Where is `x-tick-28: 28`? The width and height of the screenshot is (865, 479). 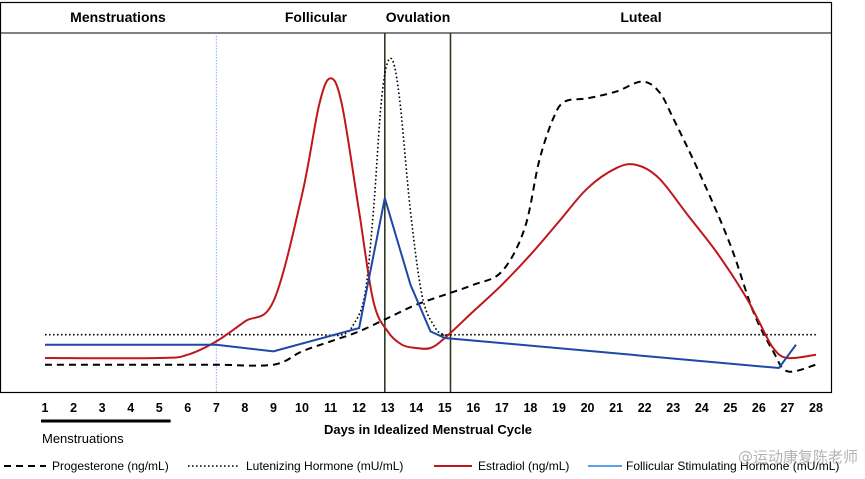
x-tick-28: 28 is located at coordinates (816, 408).